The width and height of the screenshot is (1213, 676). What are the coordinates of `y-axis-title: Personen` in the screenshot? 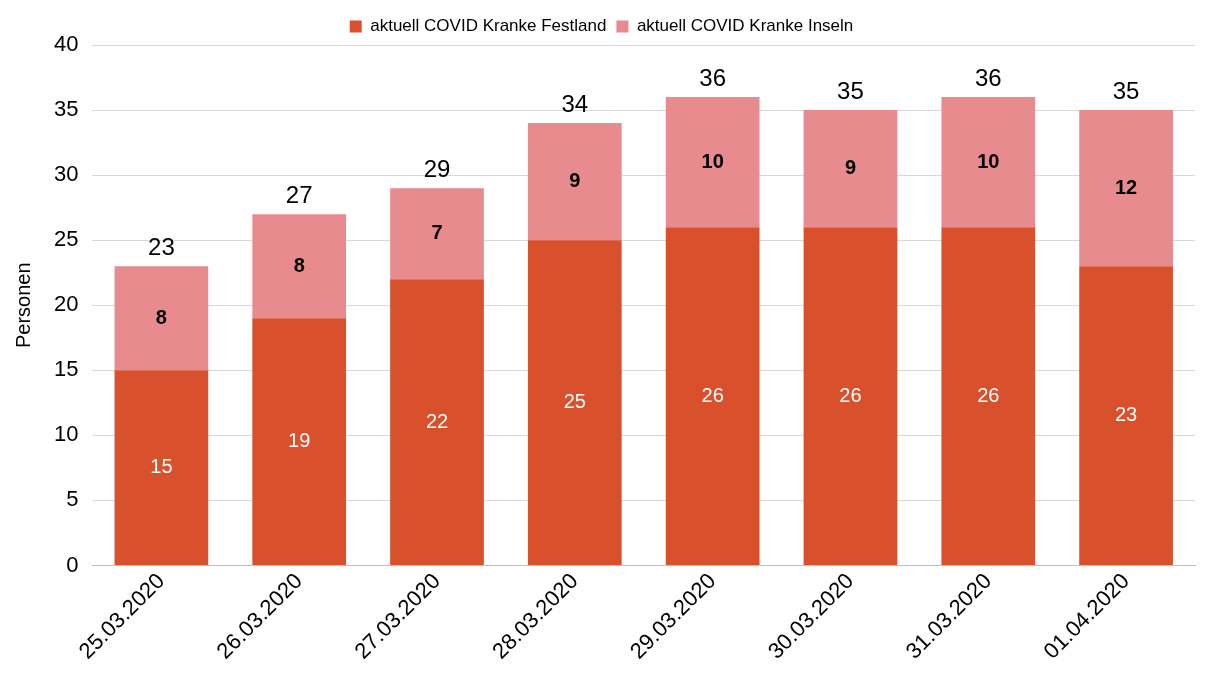 It's located at (22, 305).